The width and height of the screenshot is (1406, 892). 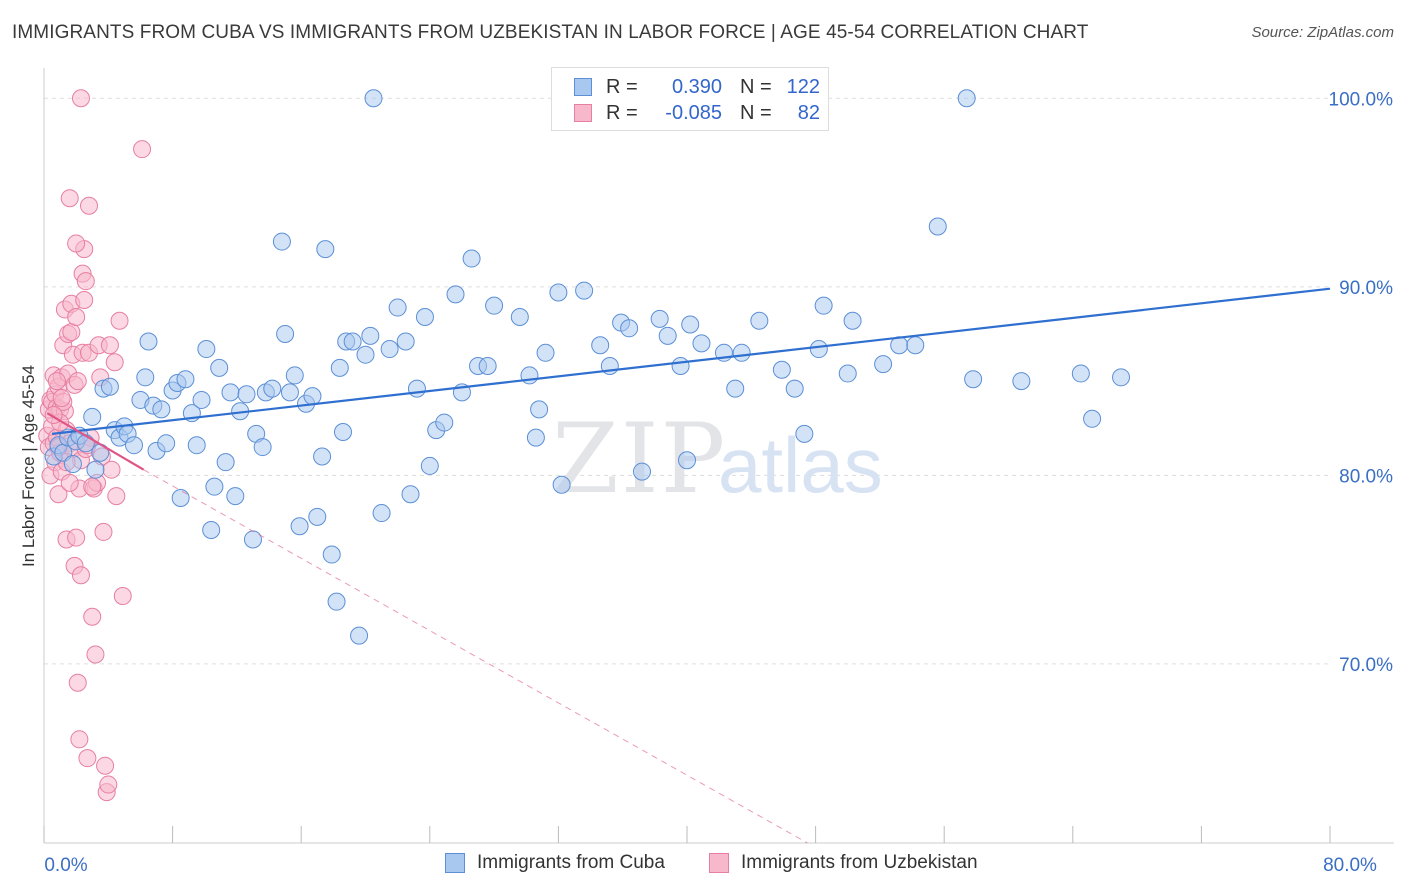 What do you see at coordinates (1322, 32) in the screenshot?
I see `source-label: Source: ZipAtlas.com` at bounding box center [1322, 32].